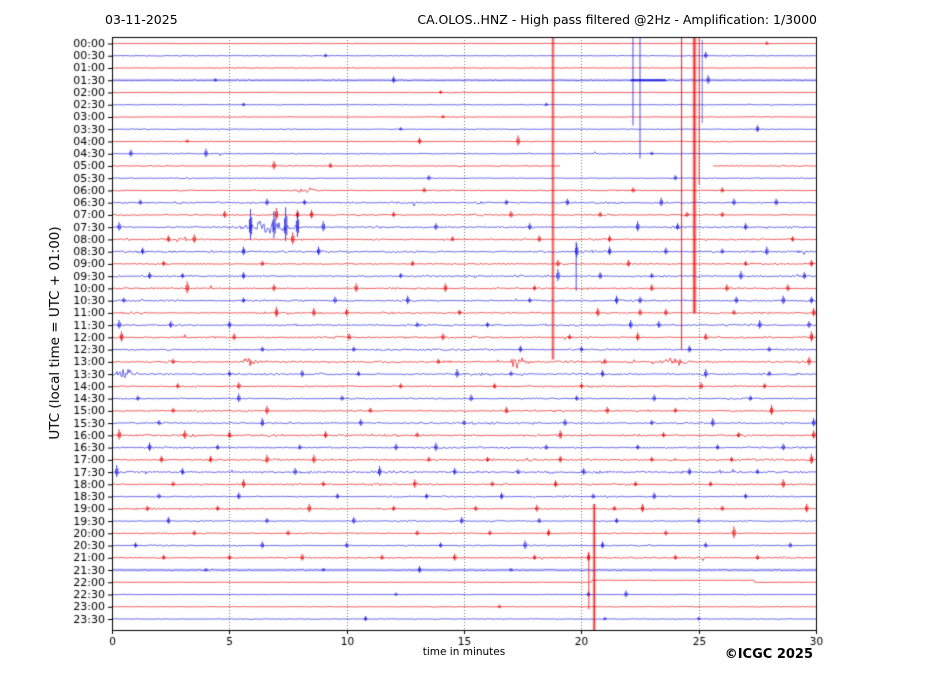  I want to click on y-axis-label: UTC (local time = UTC + 01:00), so click(55, 333).